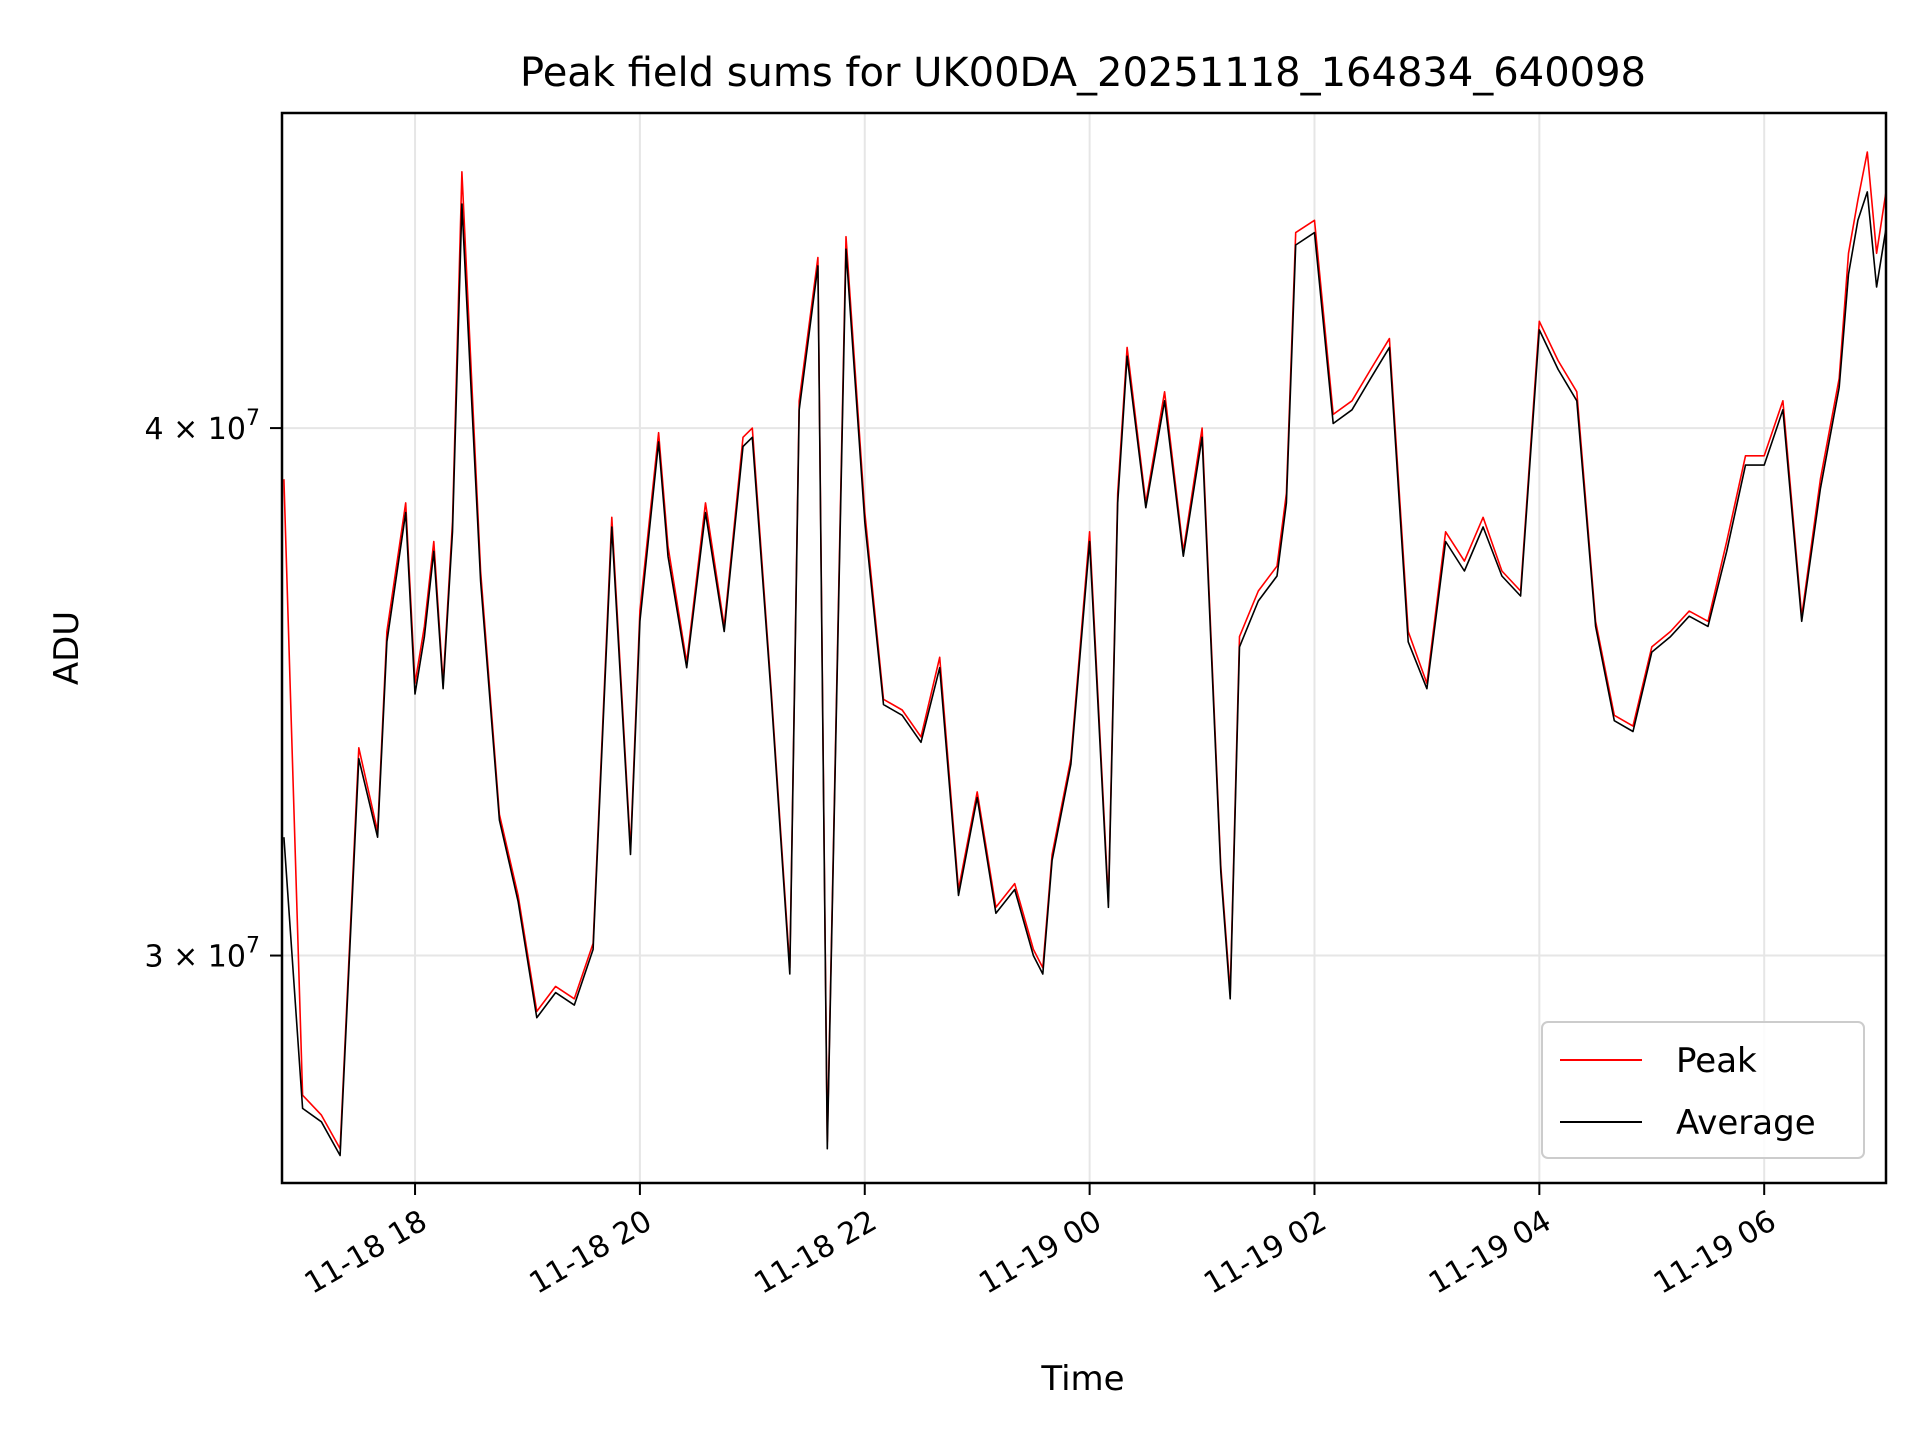 The height and width of the screenshot is (1440, 1920). Describe the element at coordinates (1082, 1379) in the screenshot. I see `x-axis-label: Time` at that location.